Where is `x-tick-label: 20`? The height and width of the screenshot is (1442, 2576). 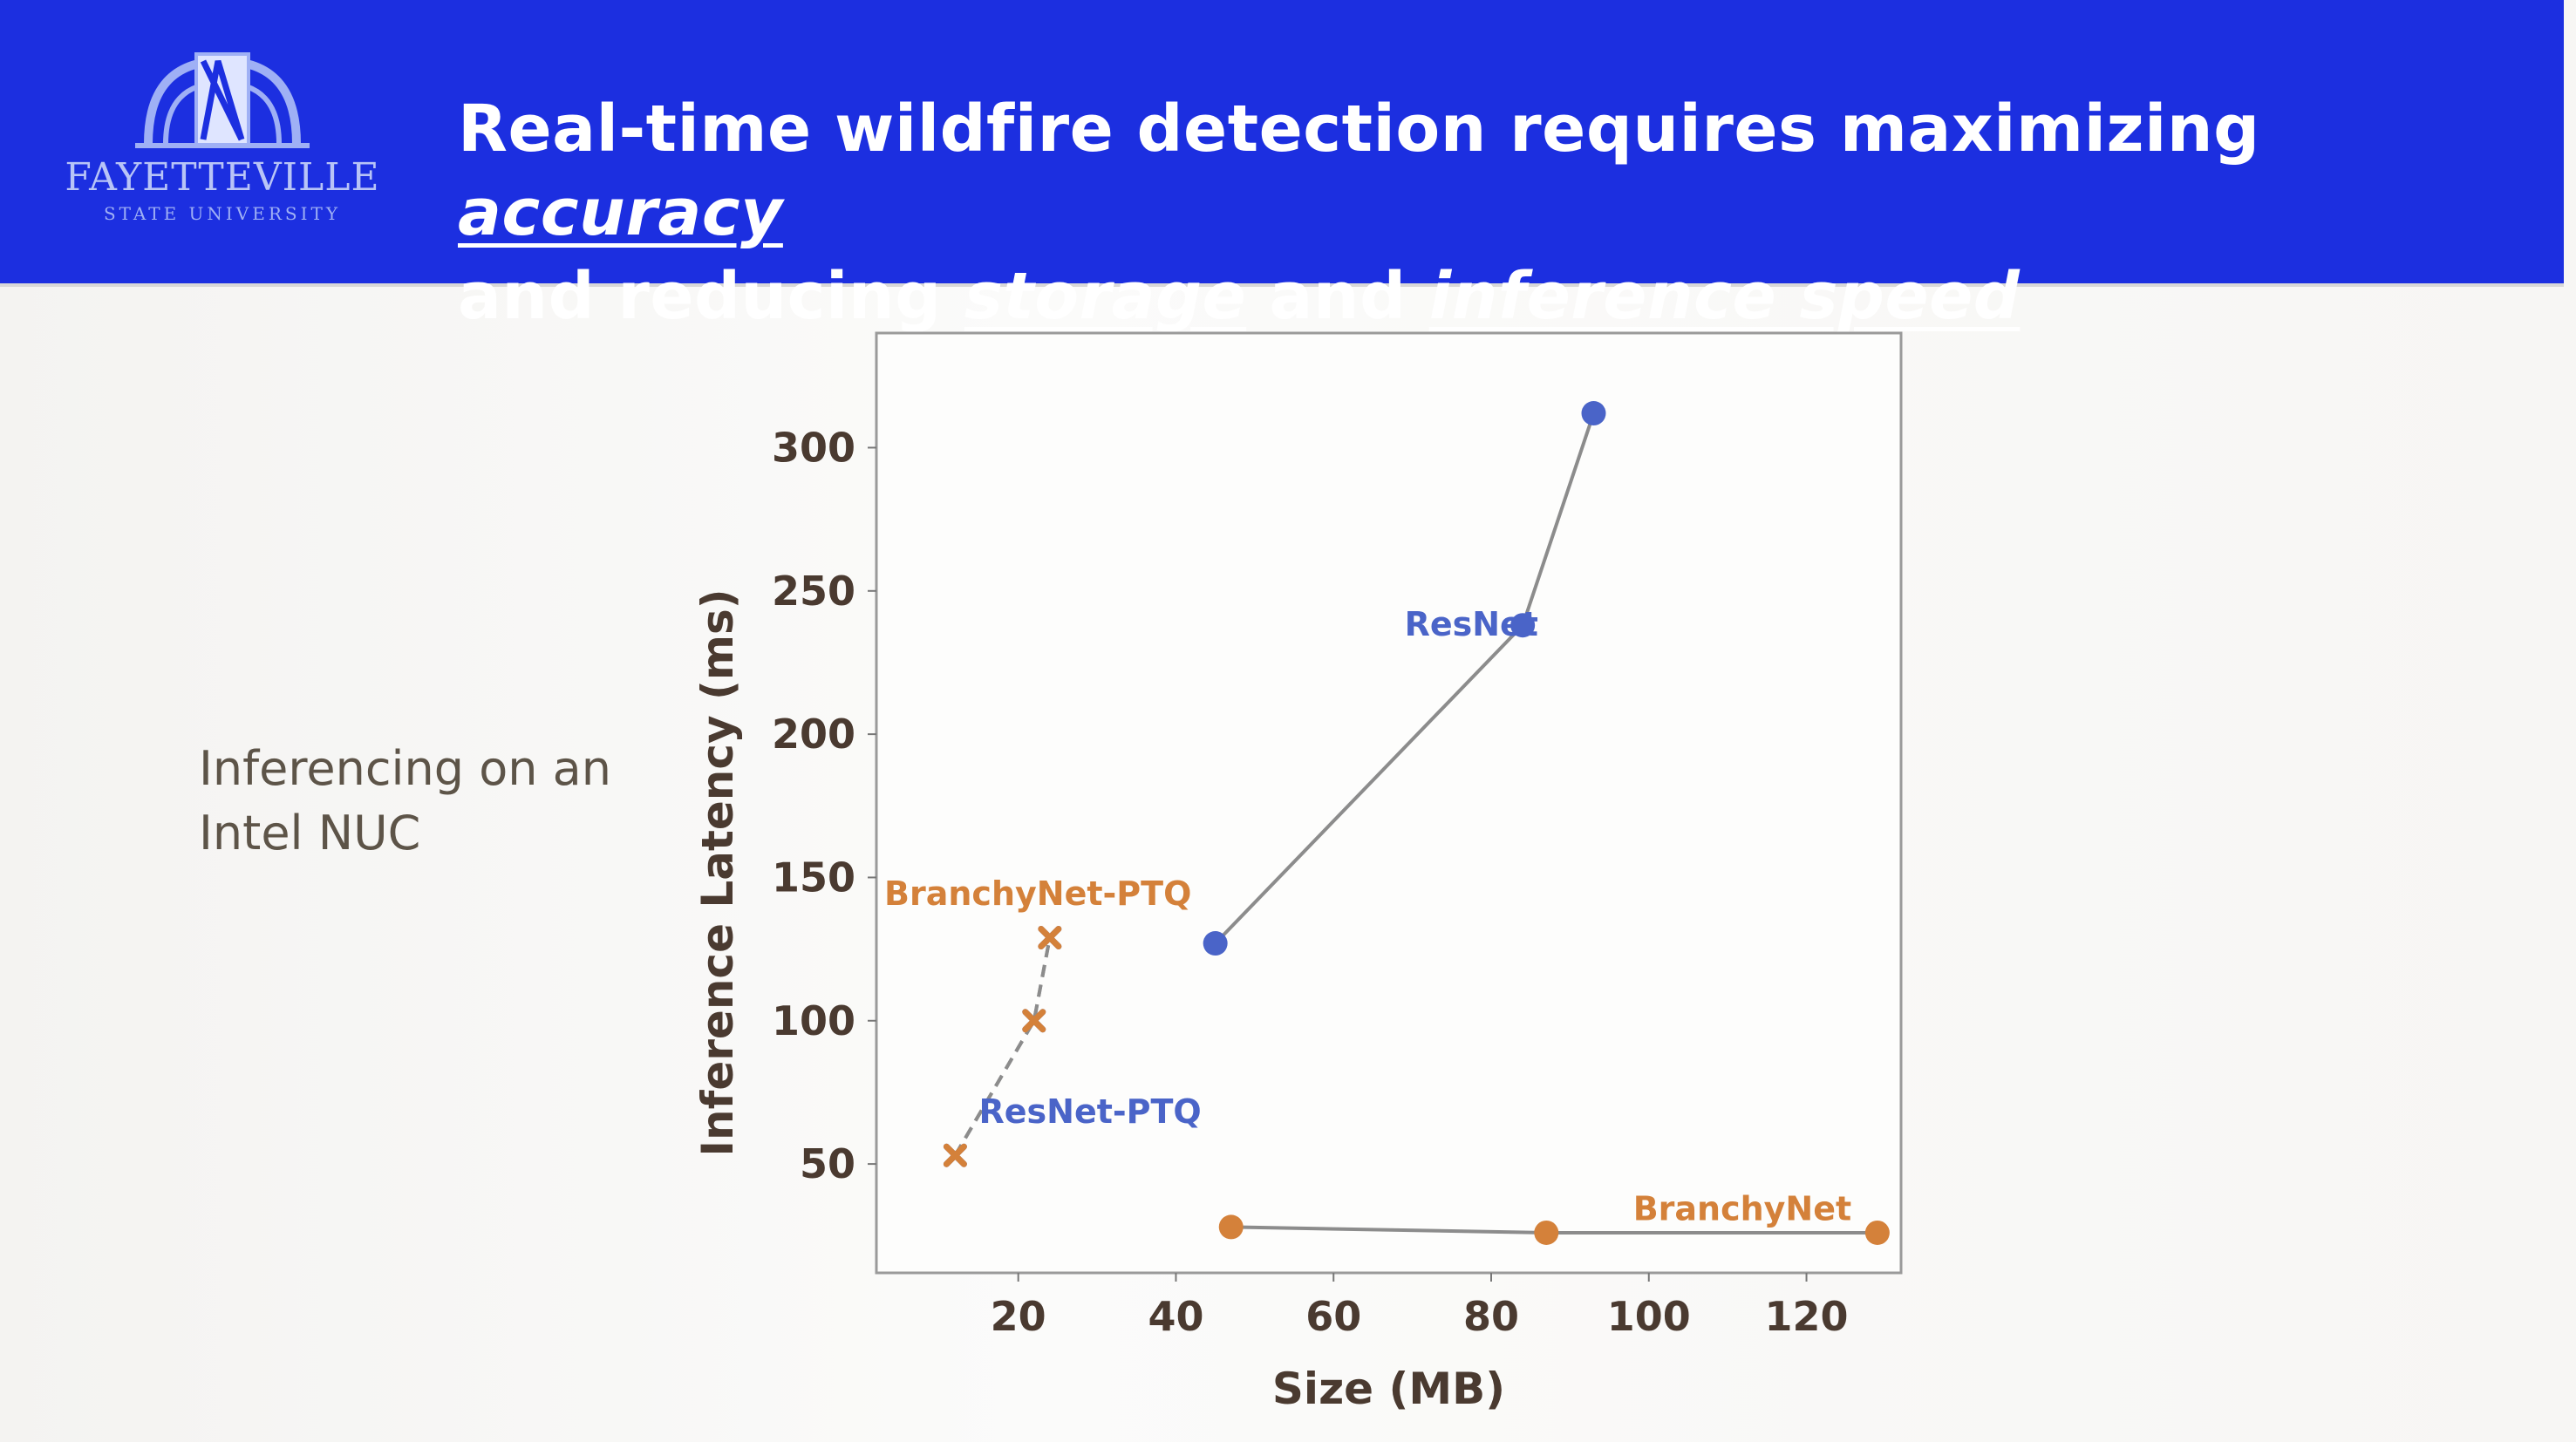
x-tick-label: 20 is located at coordinates (1019, 1316).